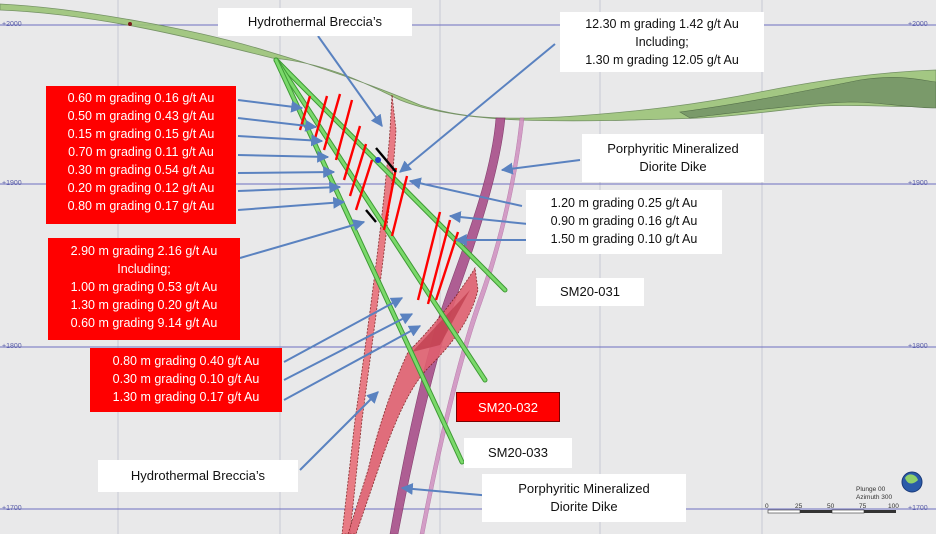 The width and height of the screenshot is (936, 534). What do you see at coordinates (12, 346) in the screenshot?
I see `elevation-label-1800: +1800` at bounding box center [12, 346].